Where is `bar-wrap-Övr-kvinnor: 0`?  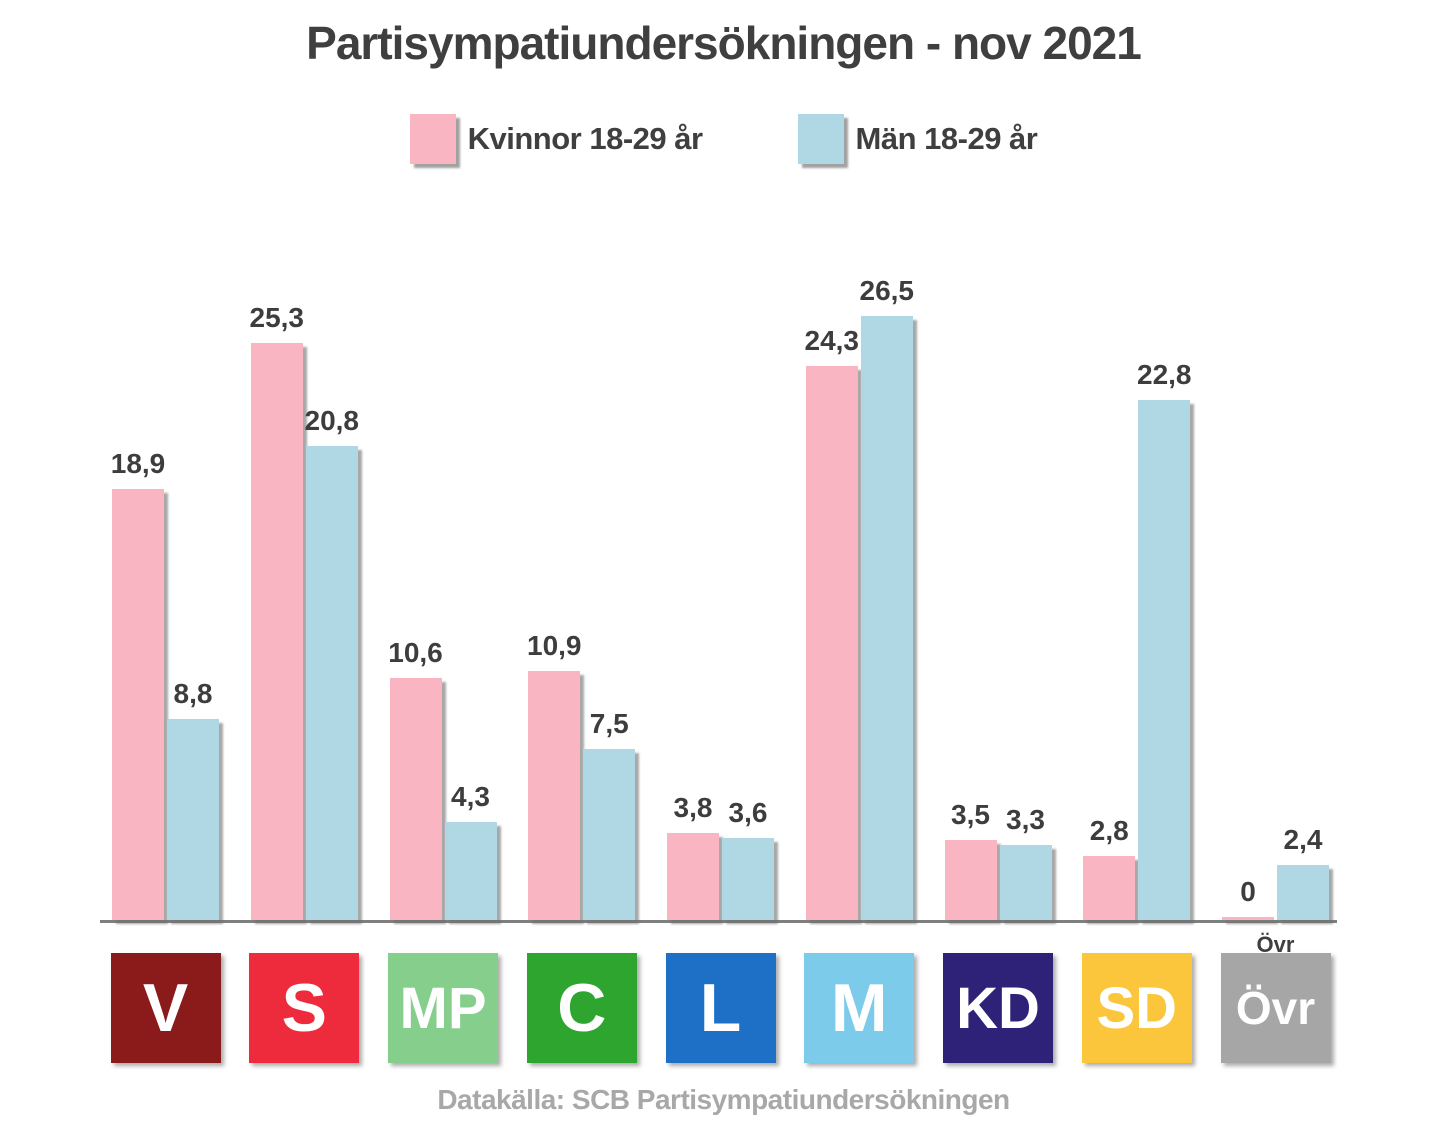
bar-wrap-Övr-kvinnor: 0 is located at coordinates (1248, 899).